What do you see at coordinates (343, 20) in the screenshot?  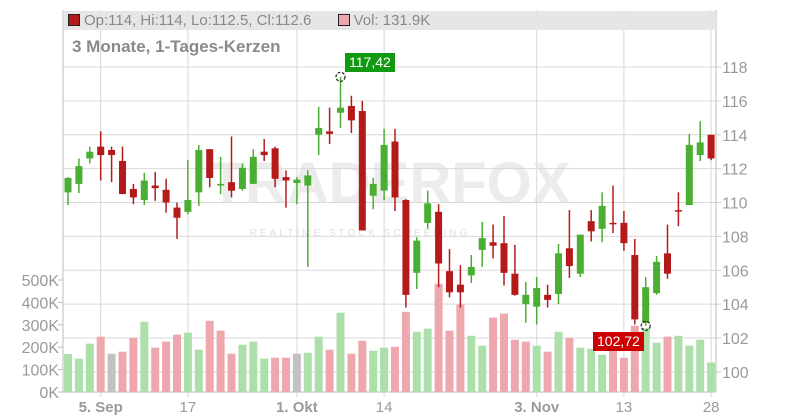 I see `volume-legend-swatch` at bounding box center [343, 20].